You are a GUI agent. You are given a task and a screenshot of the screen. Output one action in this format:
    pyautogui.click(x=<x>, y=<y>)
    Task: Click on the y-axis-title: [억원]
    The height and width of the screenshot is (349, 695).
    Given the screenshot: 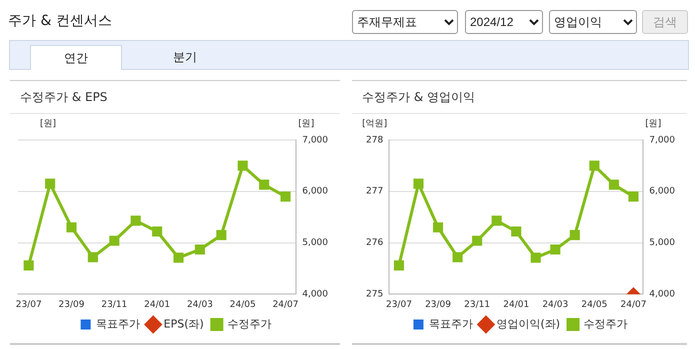 What is the action you would take?
    pyautogui.click(x=375, y=123)
    